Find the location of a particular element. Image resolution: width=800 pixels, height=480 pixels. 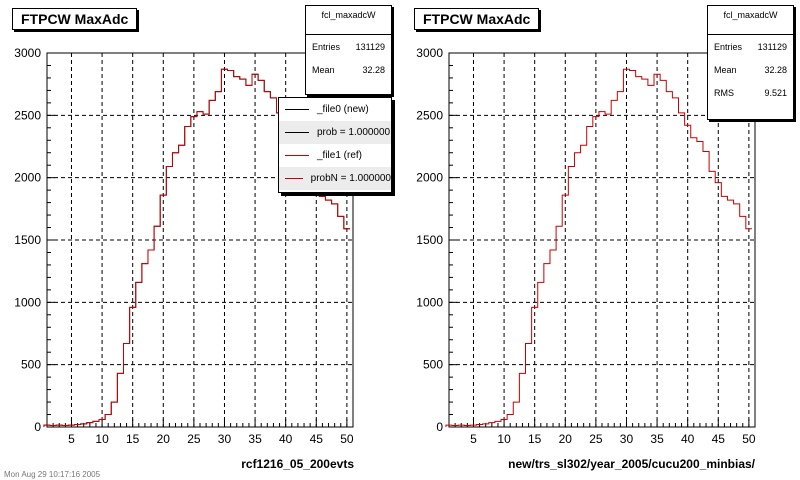

panel1-x-tick-label: 20 is located at coordinates (164, 439).